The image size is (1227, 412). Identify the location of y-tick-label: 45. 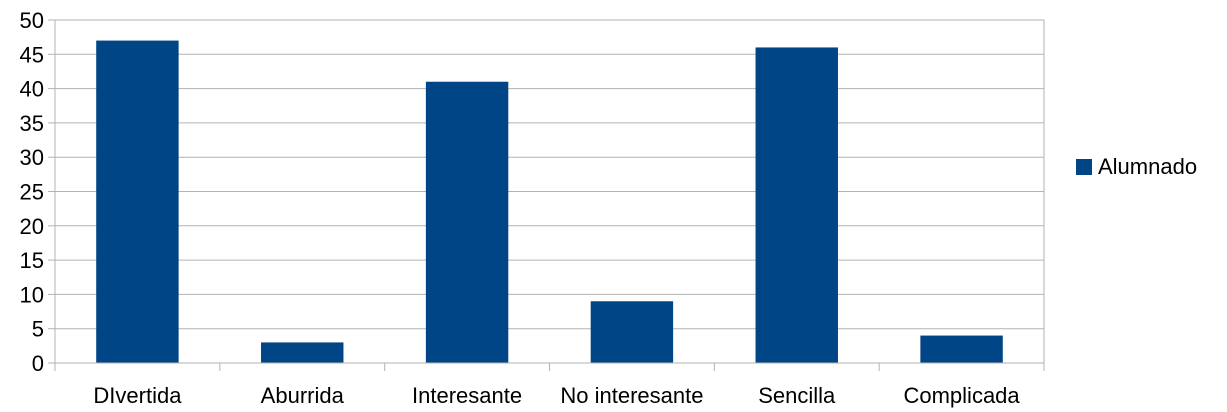
(32, 54).